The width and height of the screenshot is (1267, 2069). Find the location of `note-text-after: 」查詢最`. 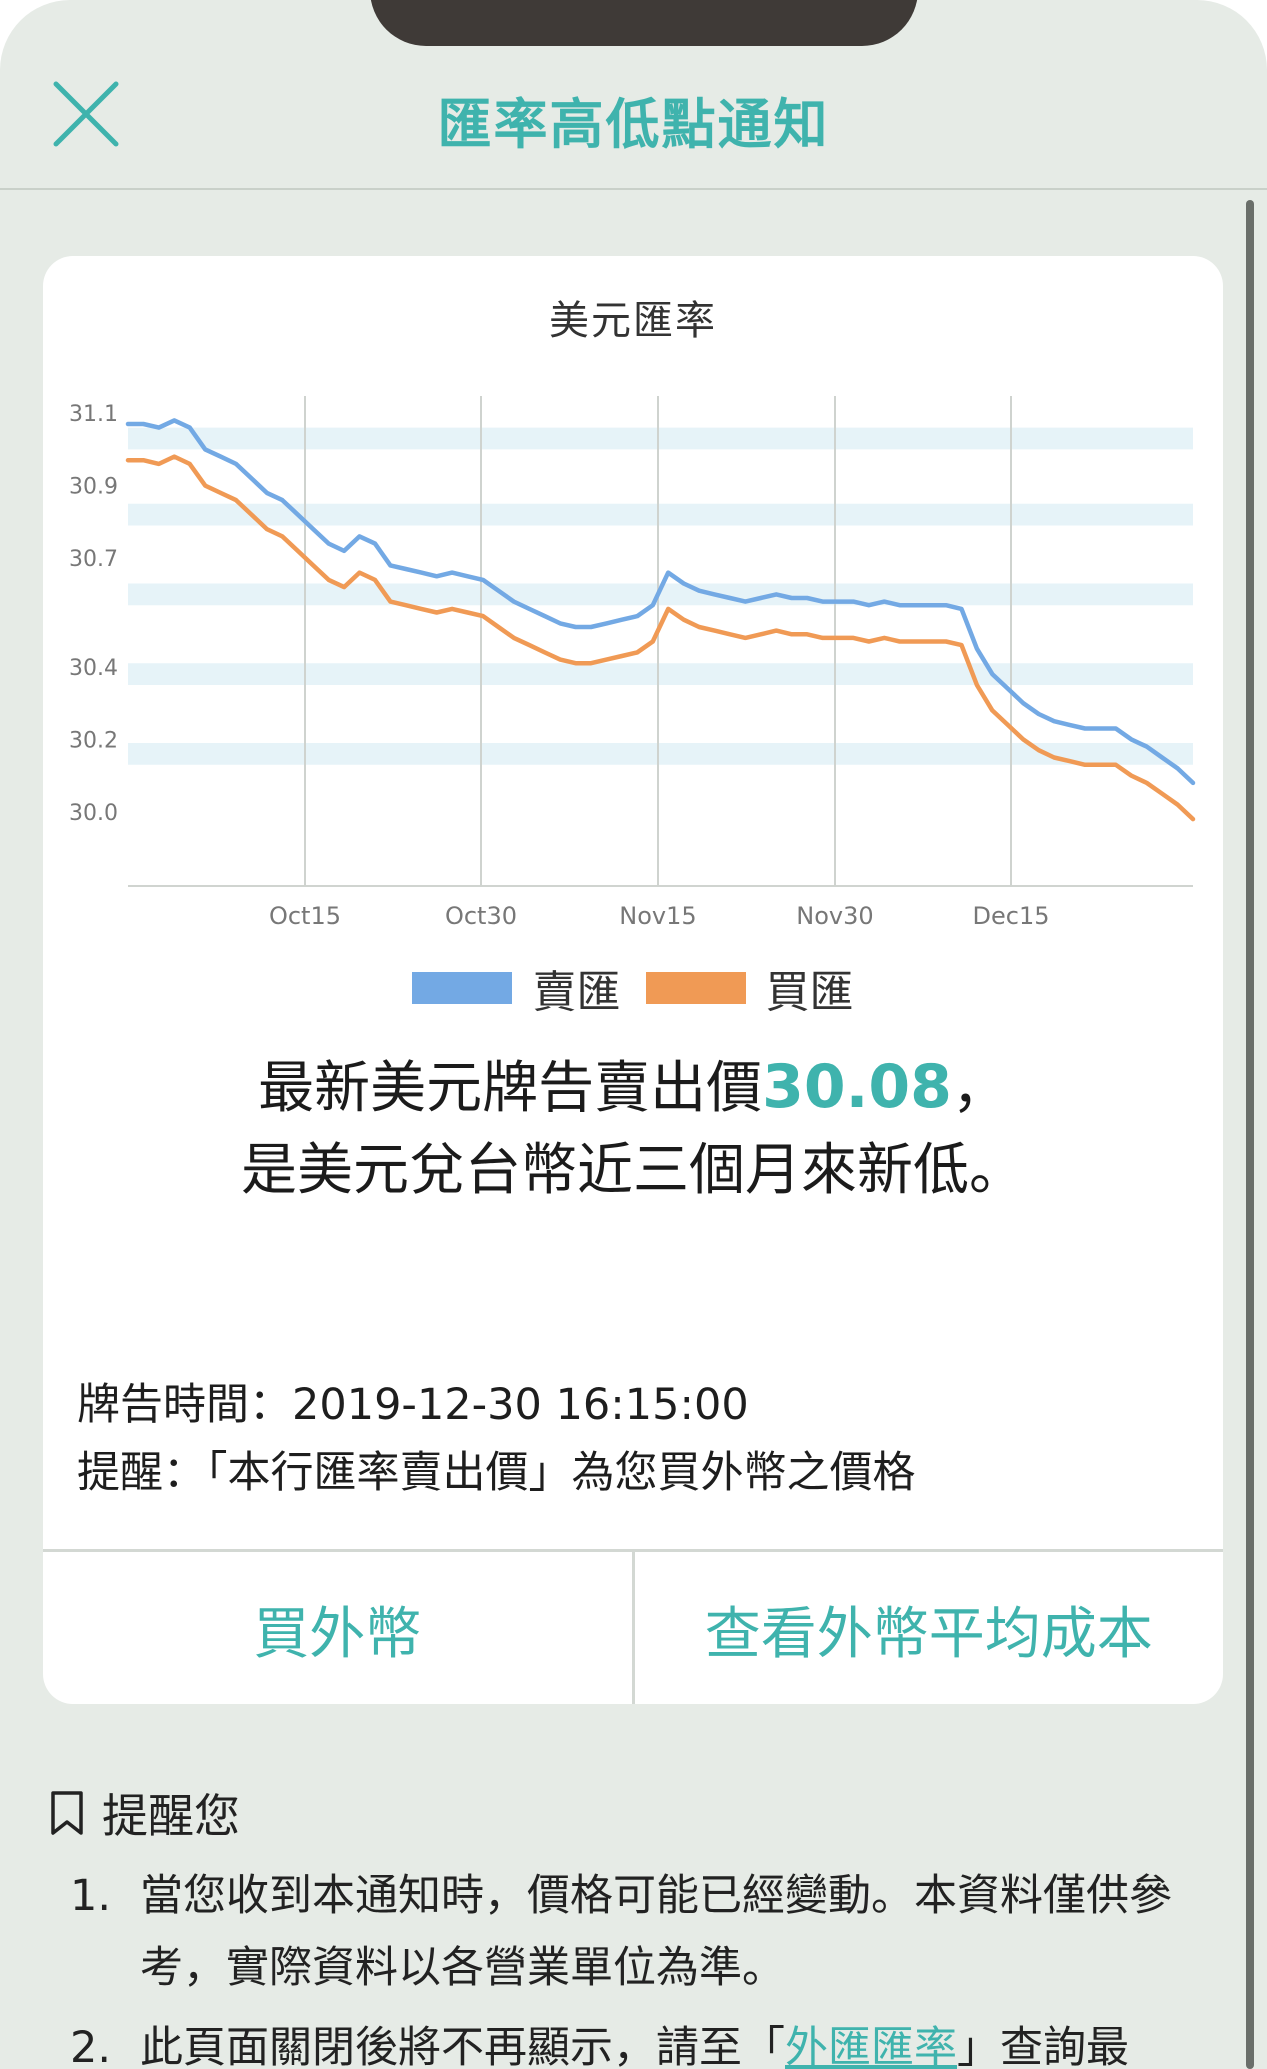

note-text-after: 」查詢最 is located at coordinates (1043, 2046).